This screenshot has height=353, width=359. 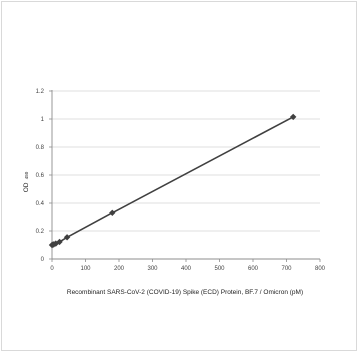 I want to click on x-tick-label-8: 800, so click(x=320, y=269).